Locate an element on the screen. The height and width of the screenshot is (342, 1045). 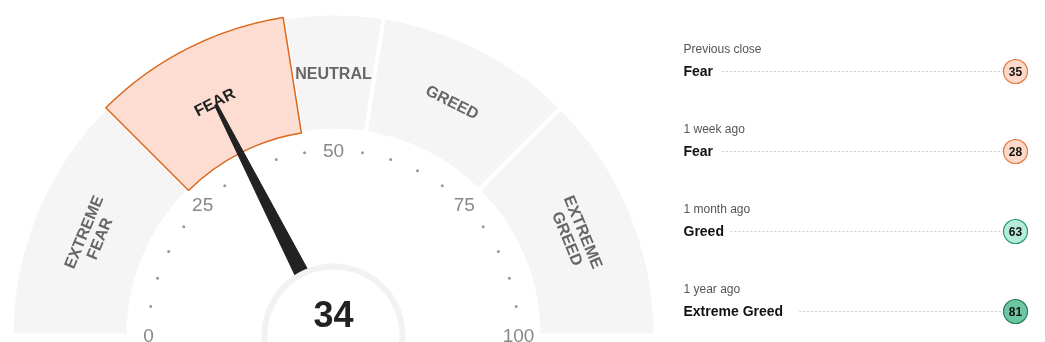
slice-label: NEUTRAL is located at coordinates (333, 73).